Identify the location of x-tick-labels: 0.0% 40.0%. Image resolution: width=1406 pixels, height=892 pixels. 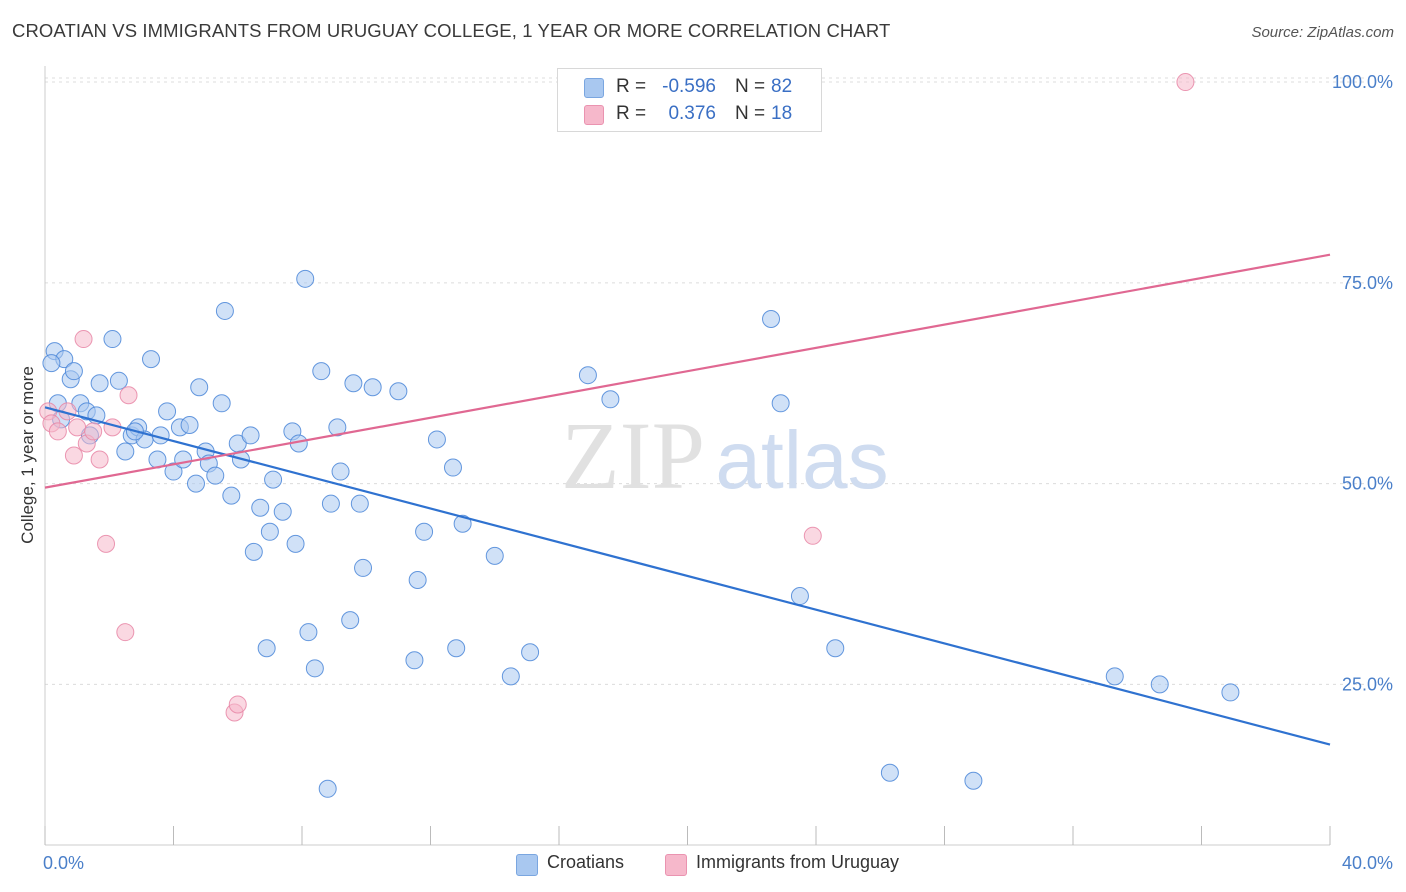
(718, 863).